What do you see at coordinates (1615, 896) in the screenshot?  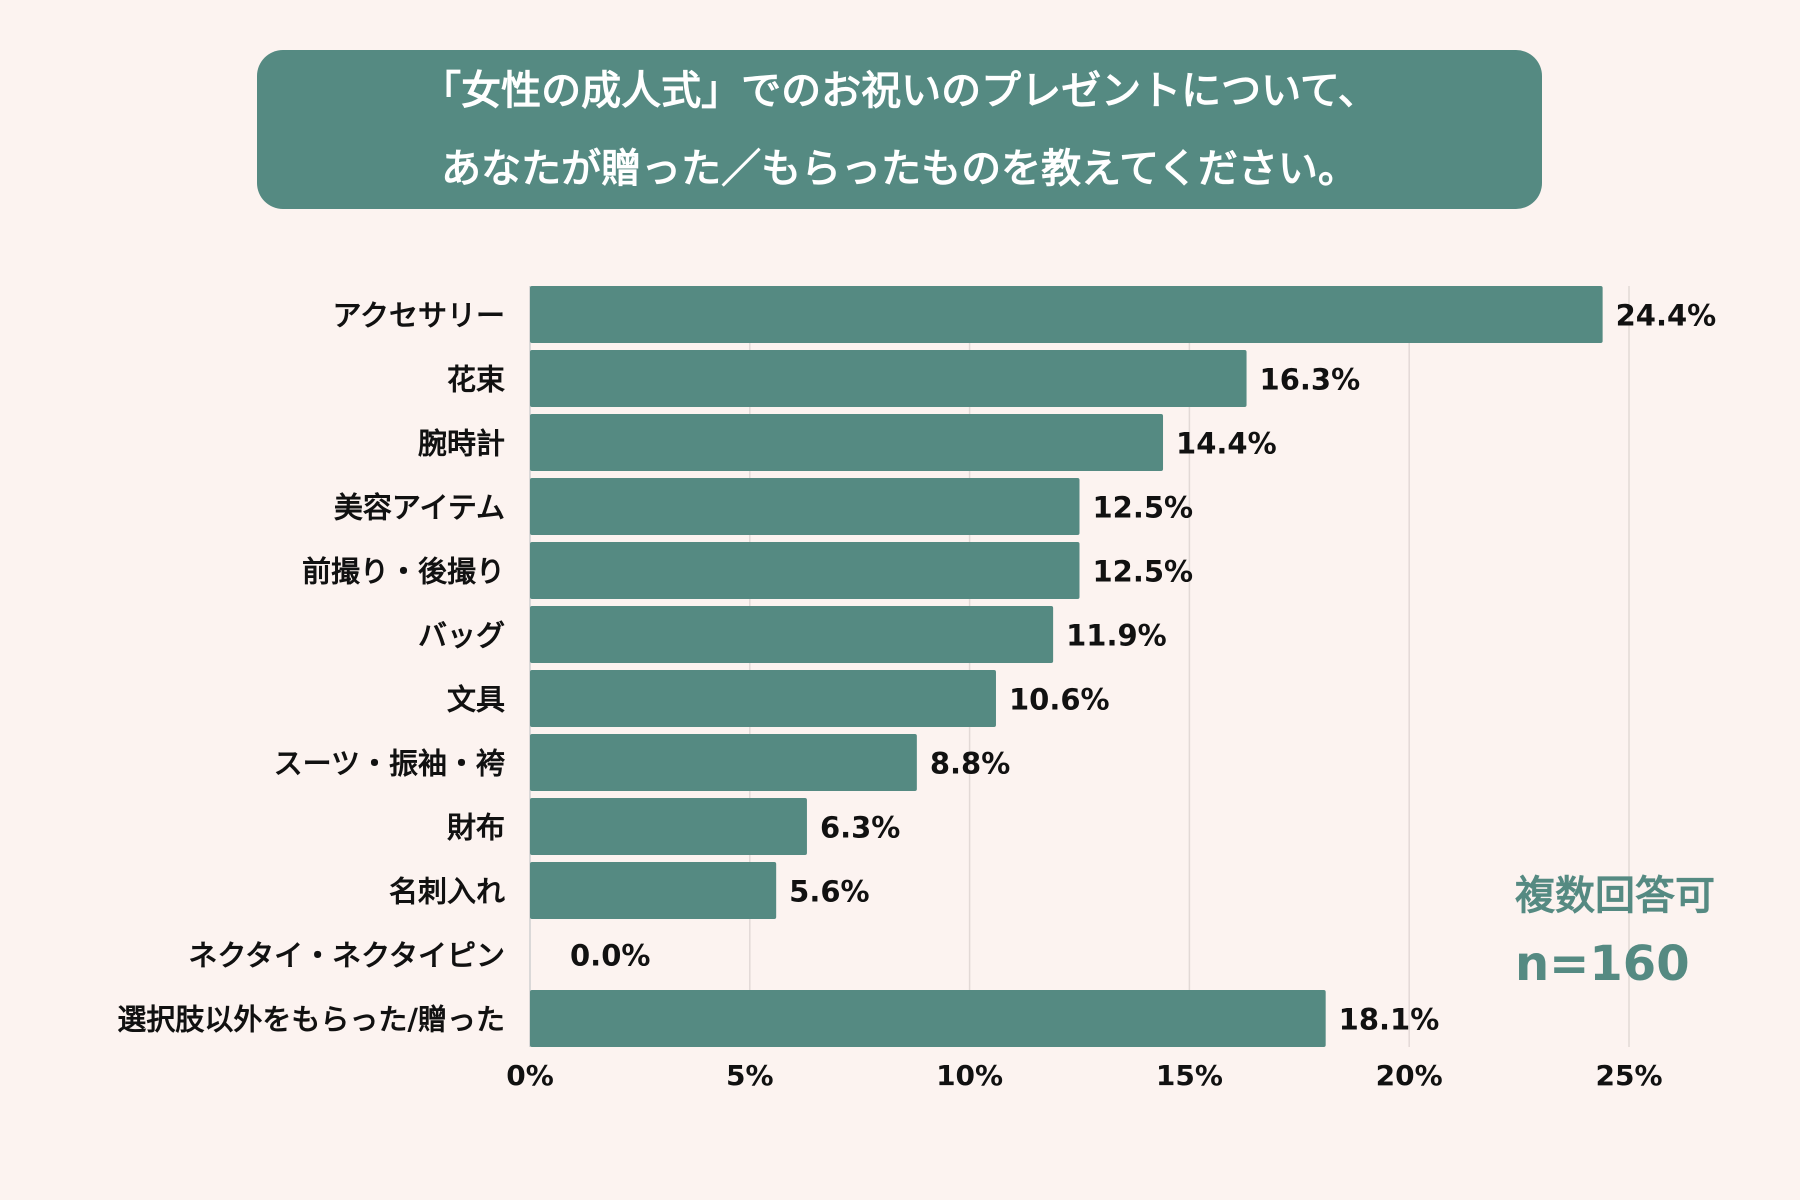 I see `multiple-answers-note: 複数回答可` at bounding box center [1615, 896].